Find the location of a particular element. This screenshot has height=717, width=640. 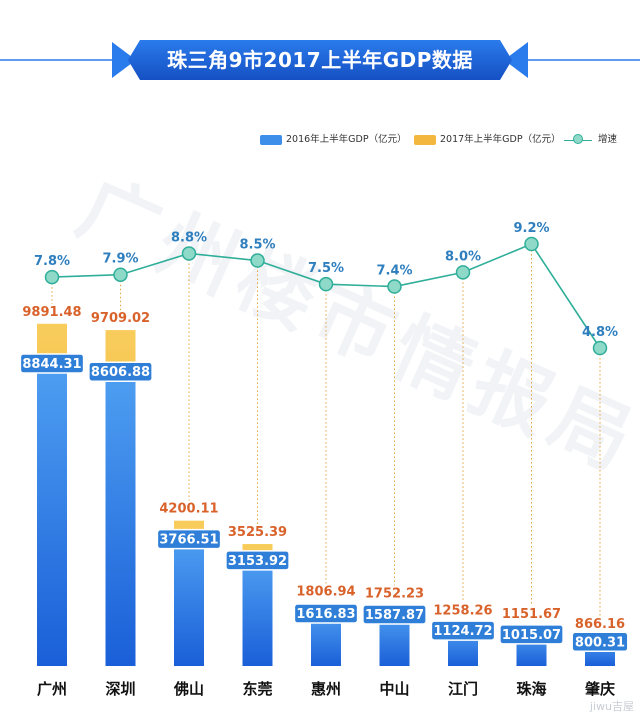

value-label-2017: 866.16 is located at coordinates (600, 624).